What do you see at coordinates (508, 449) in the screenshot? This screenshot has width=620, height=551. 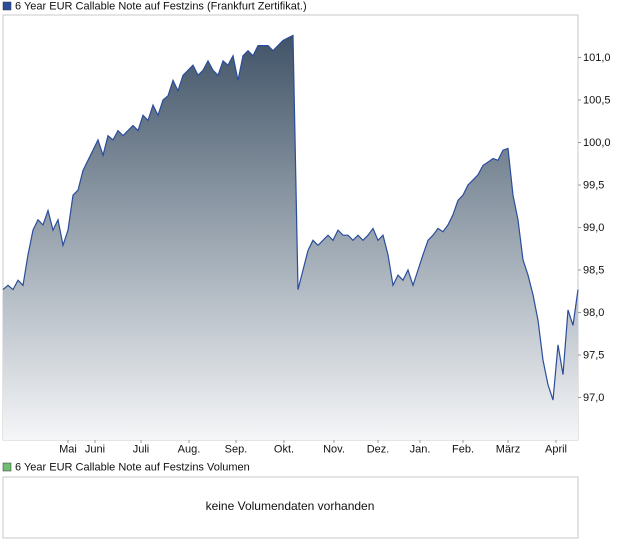 I see `x-tick-label: März` at bounding box center [508, 449].